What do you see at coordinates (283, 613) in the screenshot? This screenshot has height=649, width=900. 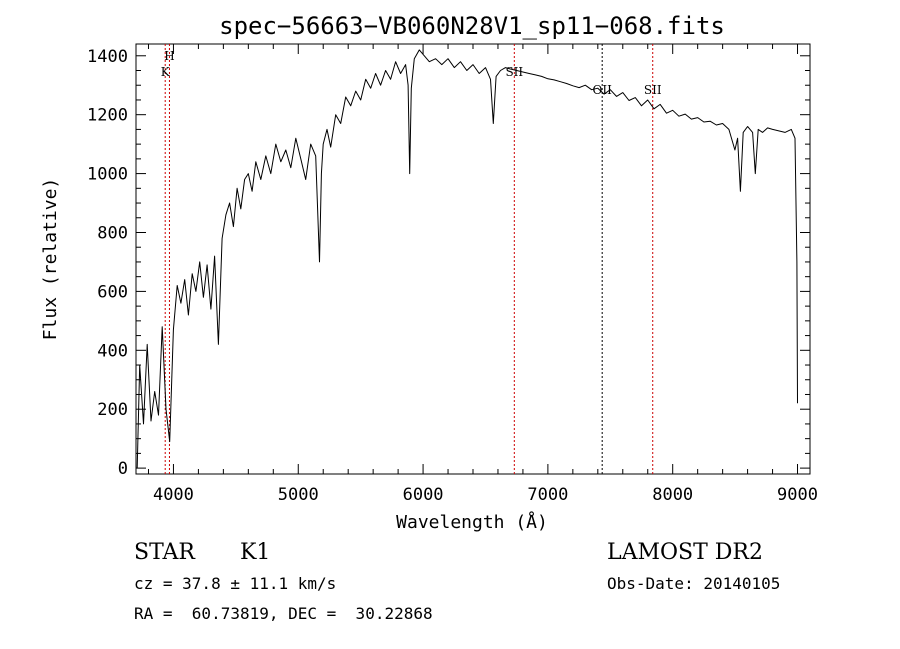 I see `coordinates: RA = 60.73819, DEC = 30.22868` at bounding box center [283, 613].